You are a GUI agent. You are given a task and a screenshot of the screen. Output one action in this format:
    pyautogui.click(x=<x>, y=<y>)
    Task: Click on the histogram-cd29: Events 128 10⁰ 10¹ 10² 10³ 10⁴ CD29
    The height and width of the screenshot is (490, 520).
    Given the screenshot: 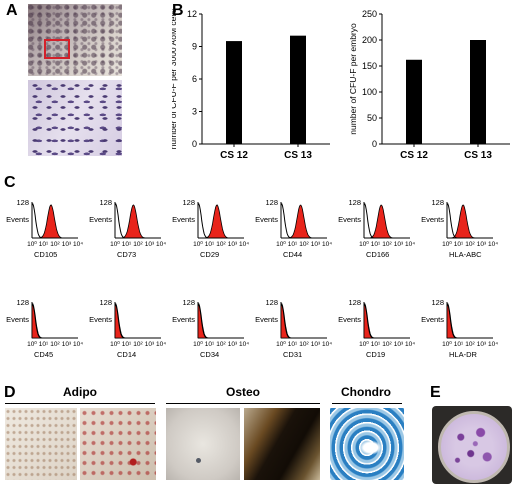 What is the action you would take?
    pyautogui.click(x=210, y=228)
    